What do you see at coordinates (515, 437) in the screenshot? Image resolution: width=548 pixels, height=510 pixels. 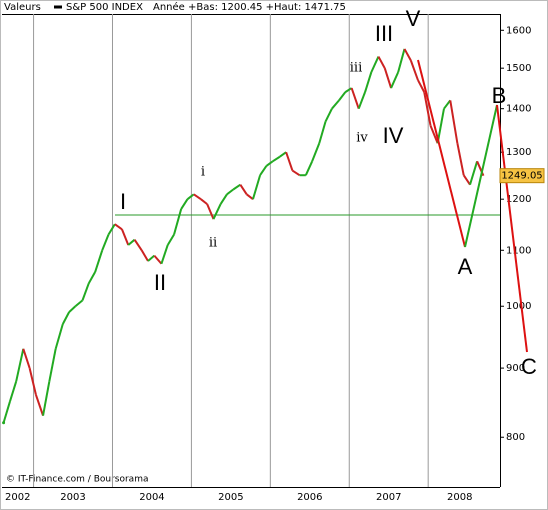 I see `y-tick-label: 800` at bounding box center [515, 437].